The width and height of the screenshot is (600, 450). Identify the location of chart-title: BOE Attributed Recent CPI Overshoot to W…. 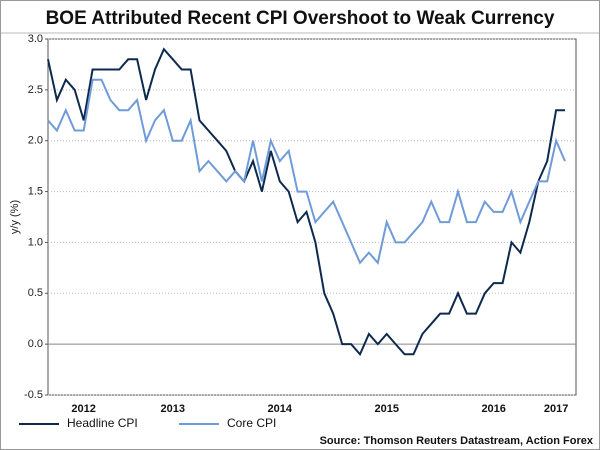
(300, 18).